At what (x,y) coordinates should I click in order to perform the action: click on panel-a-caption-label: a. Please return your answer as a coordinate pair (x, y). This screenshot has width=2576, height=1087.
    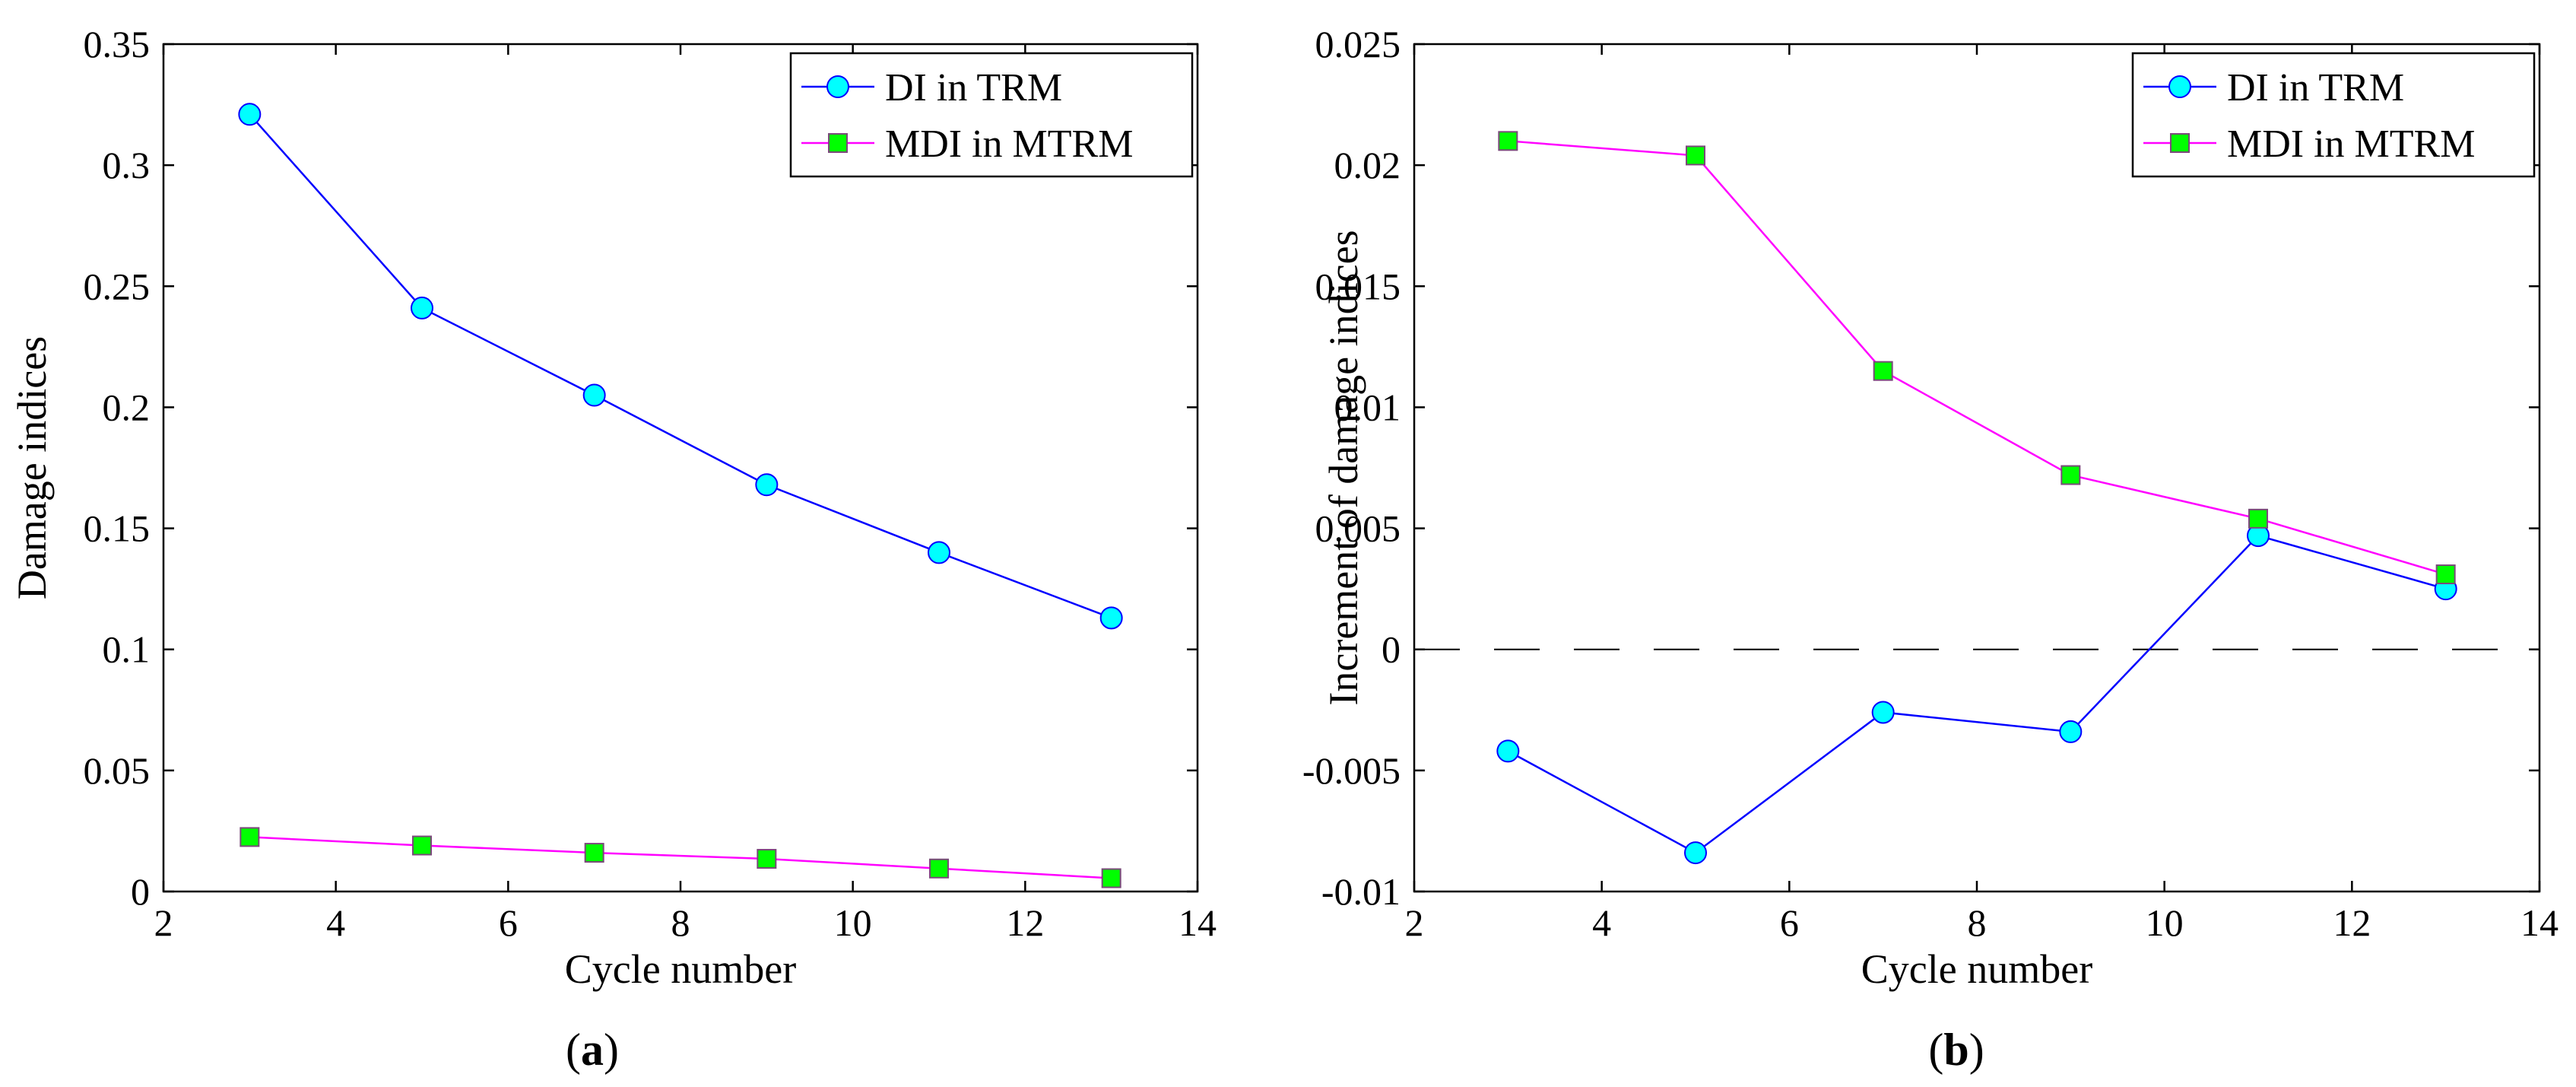
    Looking at the image, I should click on (592, 1050).